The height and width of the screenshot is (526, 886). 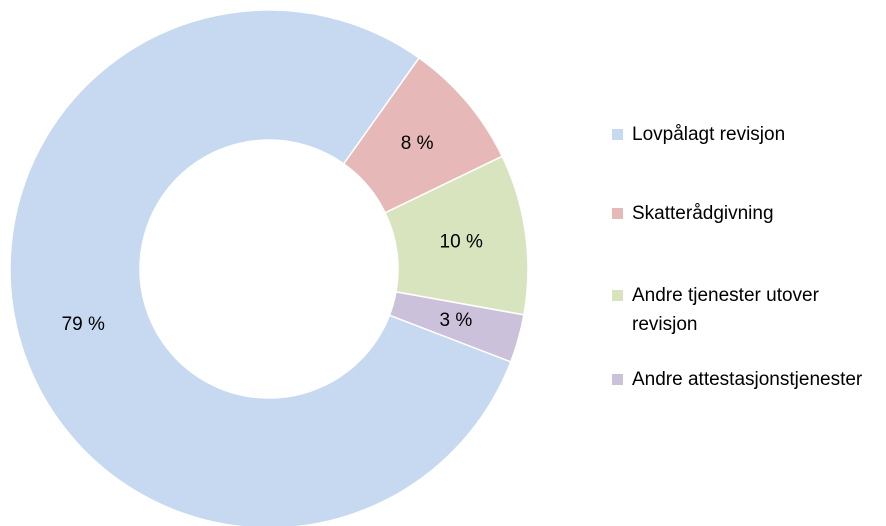 I want to click on legend-label: Skatterådgivning, so click(x=703, y=213).